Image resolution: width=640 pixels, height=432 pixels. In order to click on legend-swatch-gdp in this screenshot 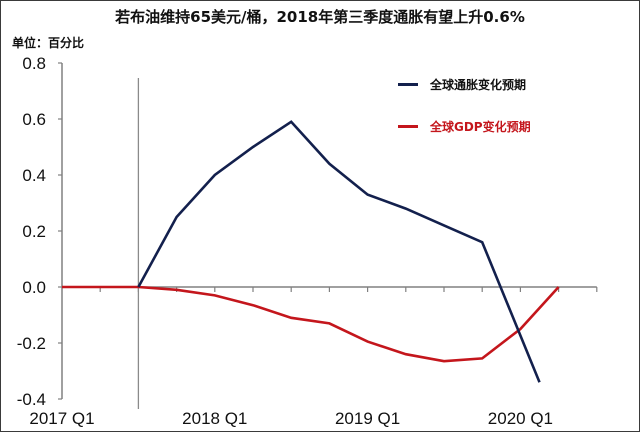, I will do `click(408, 126)`.